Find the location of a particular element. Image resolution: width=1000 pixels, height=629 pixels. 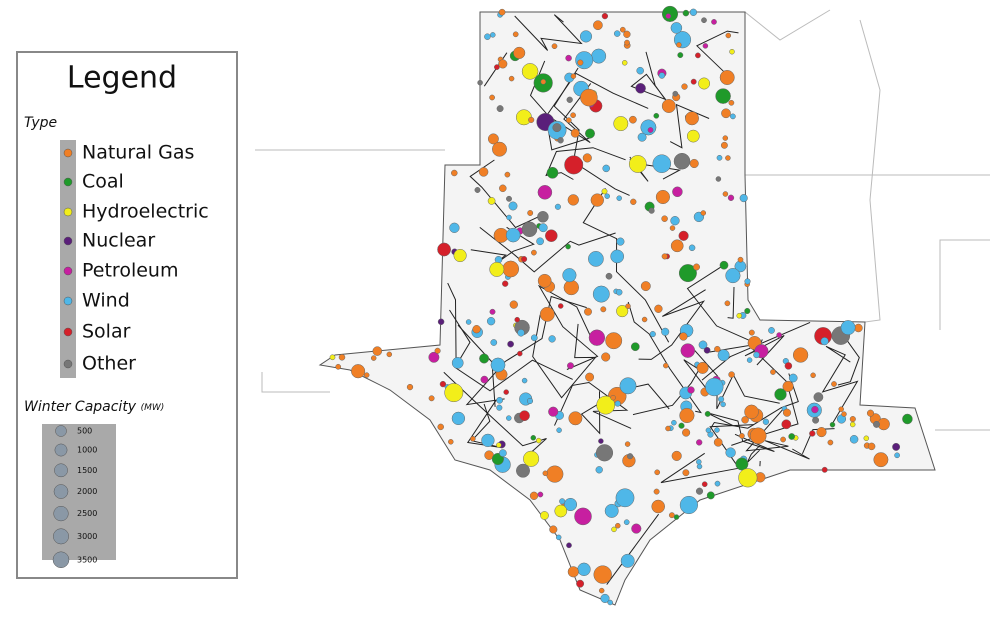

size-label: 2000 is located at coordinates (87, 491).